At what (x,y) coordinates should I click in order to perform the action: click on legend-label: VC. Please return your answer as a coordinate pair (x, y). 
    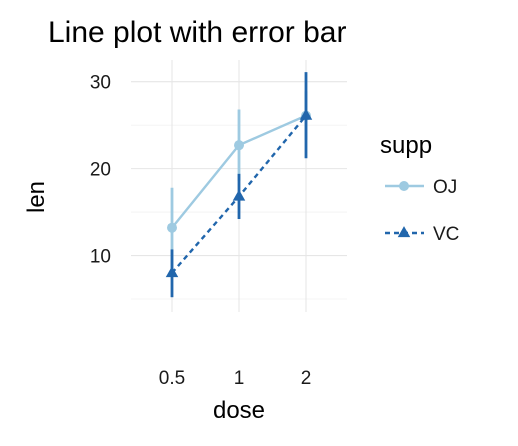
    Looking at the image, I should click on (446, 234).